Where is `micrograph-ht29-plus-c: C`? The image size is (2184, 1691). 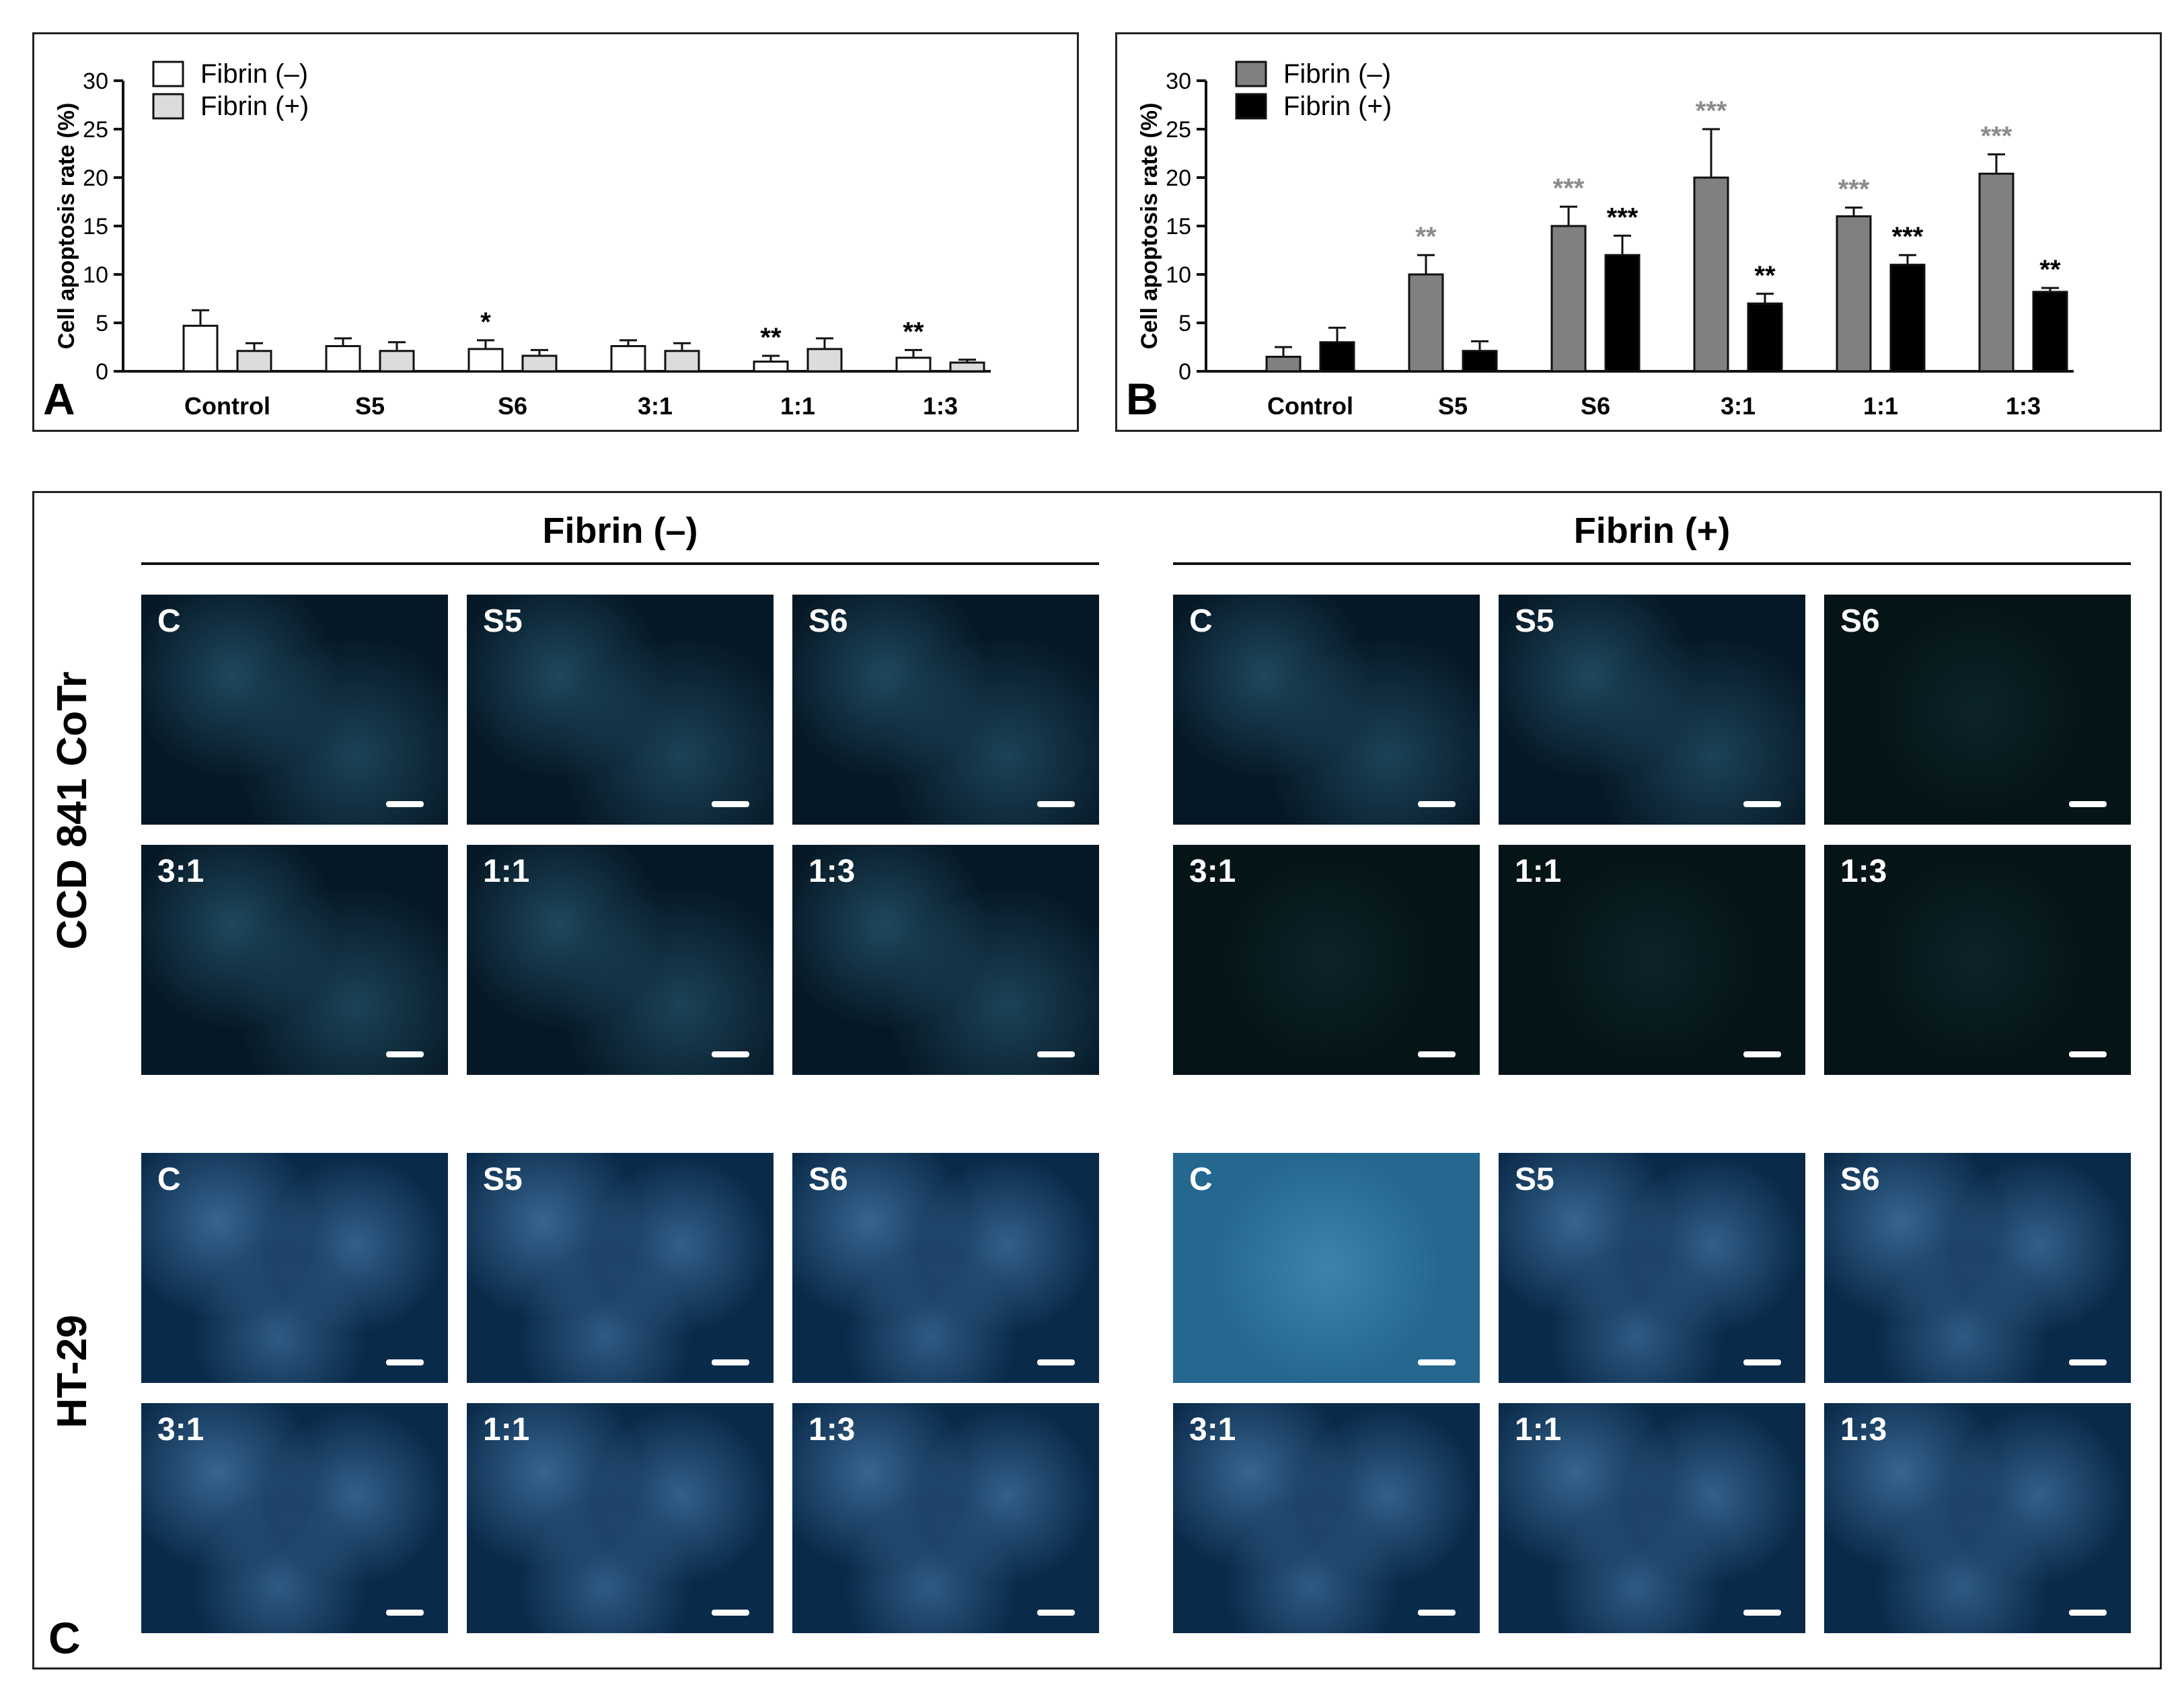
micrograph-ht29-plus-c: C is located at coordinates (1326, 1268).